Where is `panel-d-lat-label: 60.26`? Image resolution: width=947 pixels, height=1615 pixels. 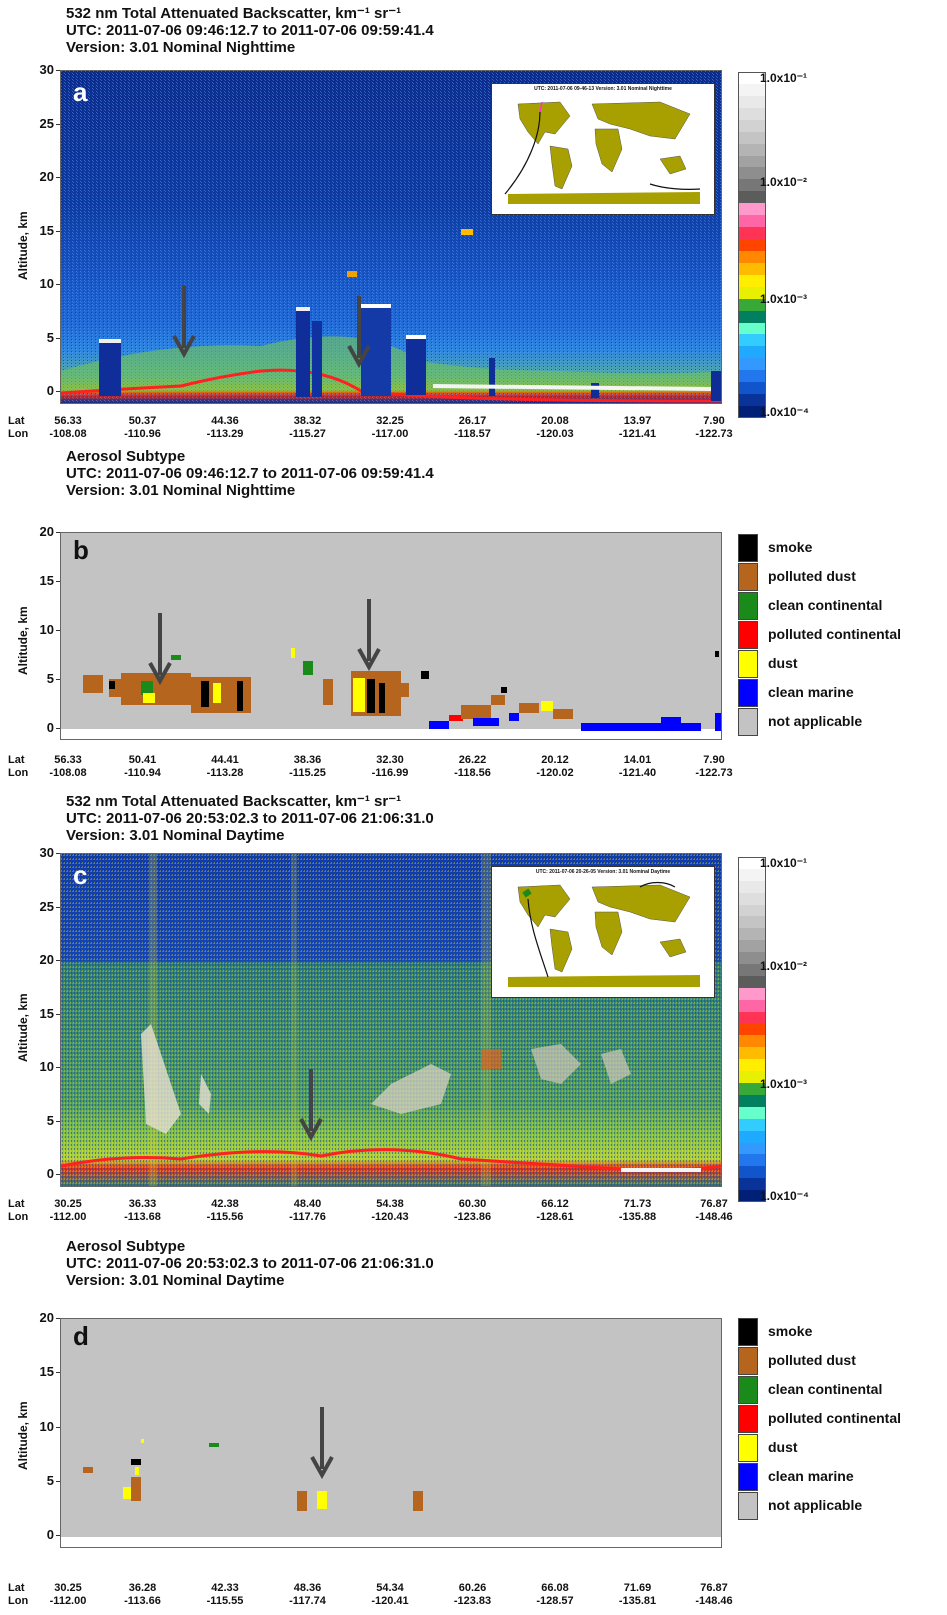 panel-d-lat-label: 60.26 is located at coordinates (472, 1588).